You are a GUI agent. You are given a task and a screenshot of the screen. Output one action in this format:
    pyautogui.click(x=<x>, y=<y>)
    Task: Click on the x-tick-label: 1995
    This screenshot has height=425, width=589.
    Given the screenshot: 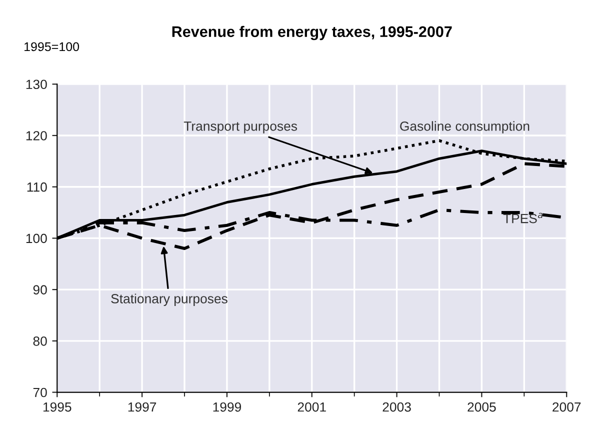 What is the action you would take?
    pyautogui.click(x=57, y=407)
    